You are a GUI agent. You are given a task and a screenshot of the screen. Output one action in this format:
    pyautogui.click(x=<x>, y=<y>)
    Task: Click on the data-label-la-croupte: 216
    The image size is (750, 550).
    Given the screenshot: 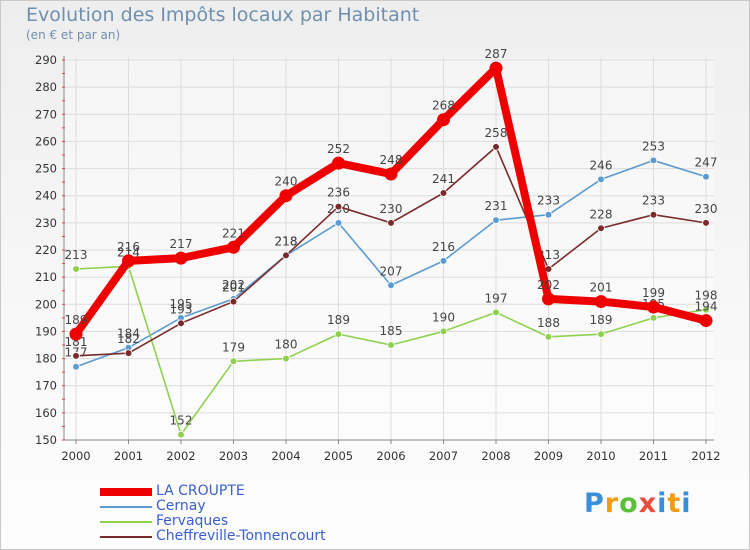 What is the action you would take?
    pyautogui.click(x=128, y=247)
    